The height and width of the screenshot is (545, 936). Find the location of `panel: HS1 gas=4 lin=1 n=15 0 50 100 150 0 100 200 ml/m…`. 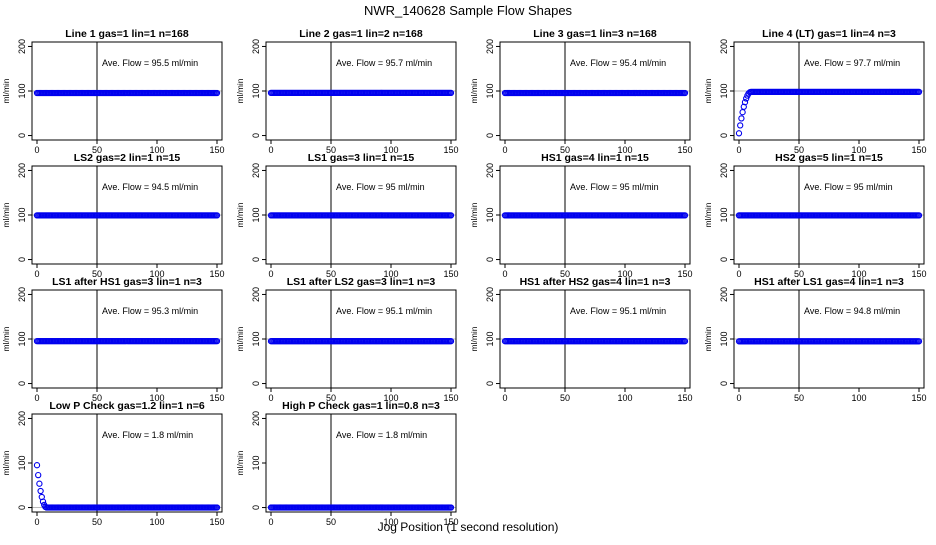

panel: HS1 gas=4 lin=1 n=15 0 50 100 150 0 100 200 ml/m… is located at coordinates (581, 215).